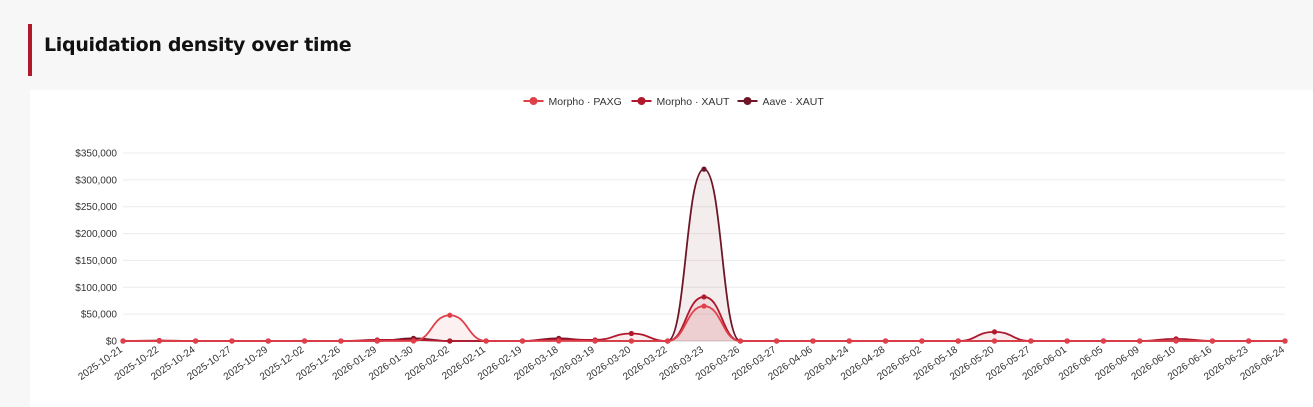 The width and height of the screenshot is (1313, 407). What do you see at coordinates (96, 261) in the screenshot?
I see `y-tick-label: $150,000` at bounding box center [96, 261].